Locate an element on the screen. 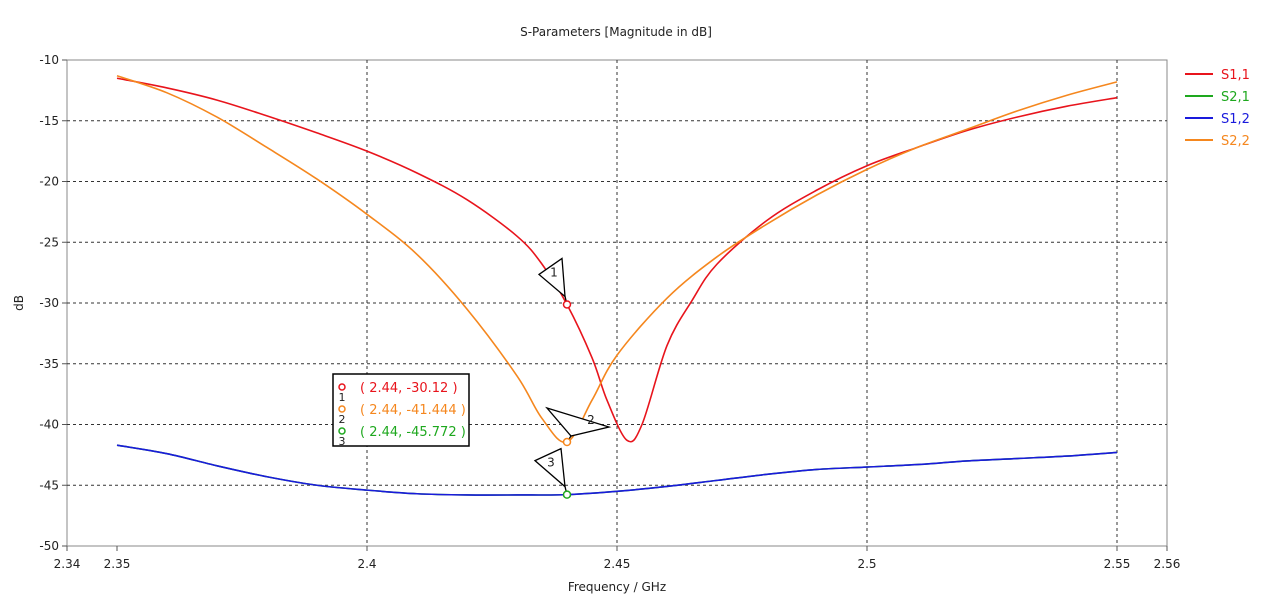 This screenshot has width=1280, height=602. x-tick-label: 2.35 is located at coordinates (117, 564).